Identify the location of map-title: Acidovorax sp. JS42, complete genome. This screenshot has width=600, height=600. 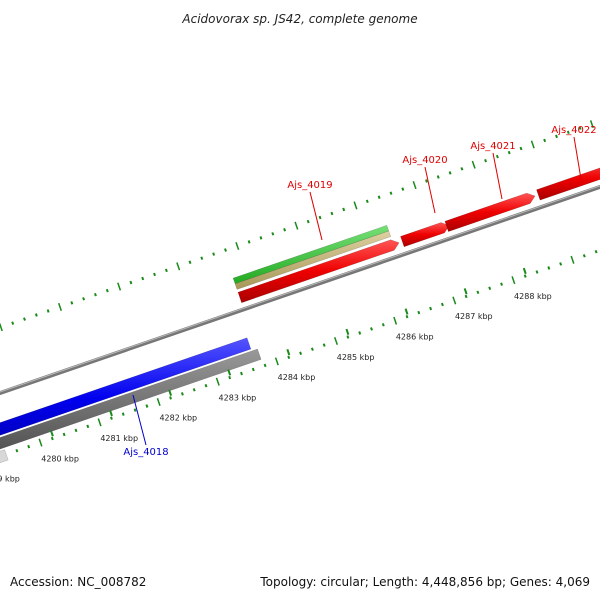
(299, 19).